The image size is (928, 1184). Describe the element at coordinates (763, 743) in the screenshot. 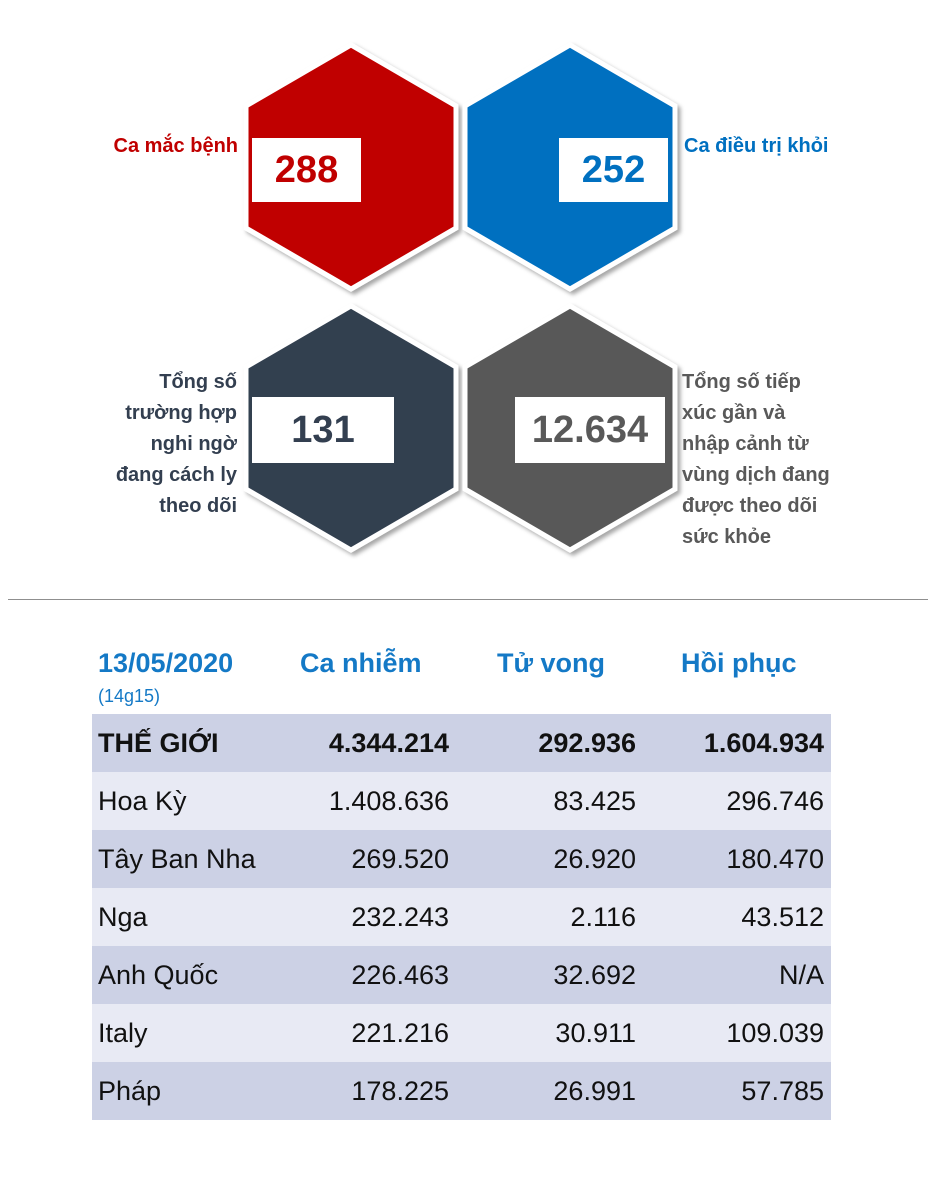

I see `row-recovered: 1.604.934` at that location.